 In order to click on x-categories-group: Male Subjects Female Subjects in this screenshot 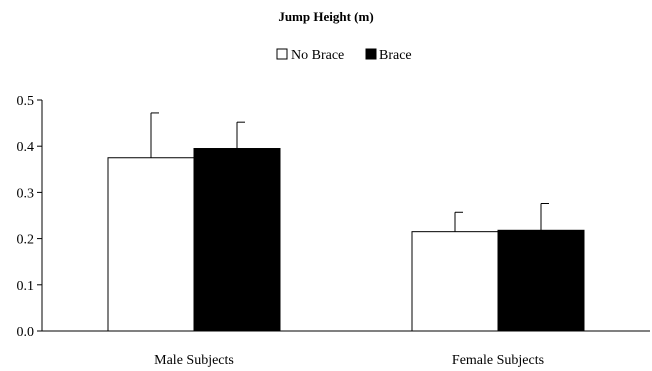, I will do `click(349, 360)`.